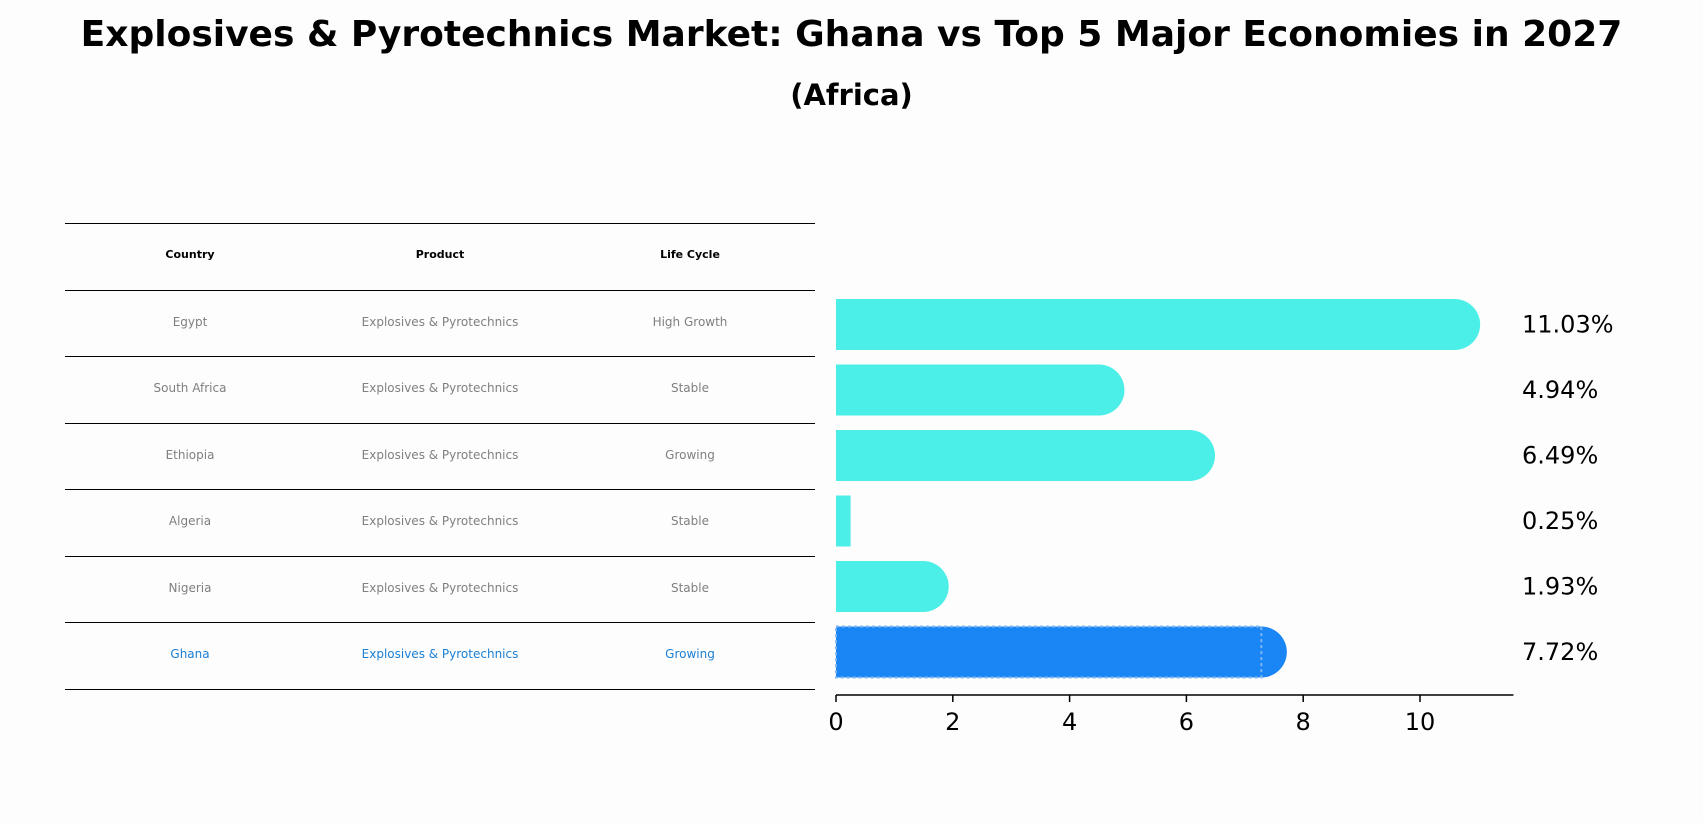 This screenshot has height=823, width=1703. Describe the element at coordinates (690, 321) in the screenshot. I see `table-cell: High Growth` at that location.